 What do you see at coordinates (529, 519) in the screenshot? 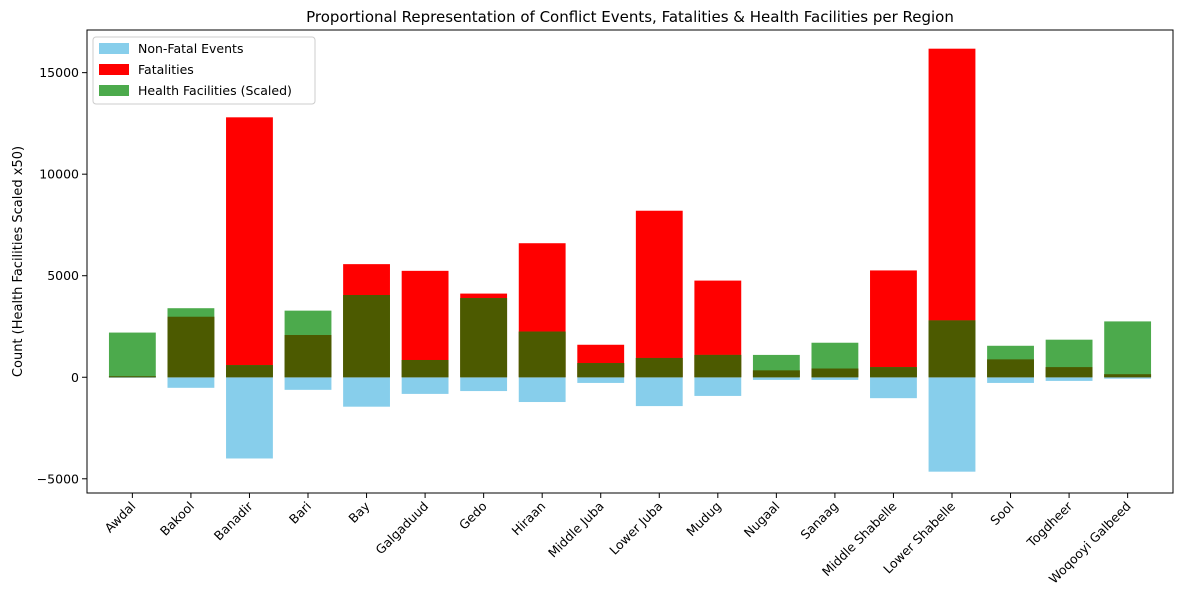
I see `x-tick-label: Hiraan` at bounding box center [529, 519].